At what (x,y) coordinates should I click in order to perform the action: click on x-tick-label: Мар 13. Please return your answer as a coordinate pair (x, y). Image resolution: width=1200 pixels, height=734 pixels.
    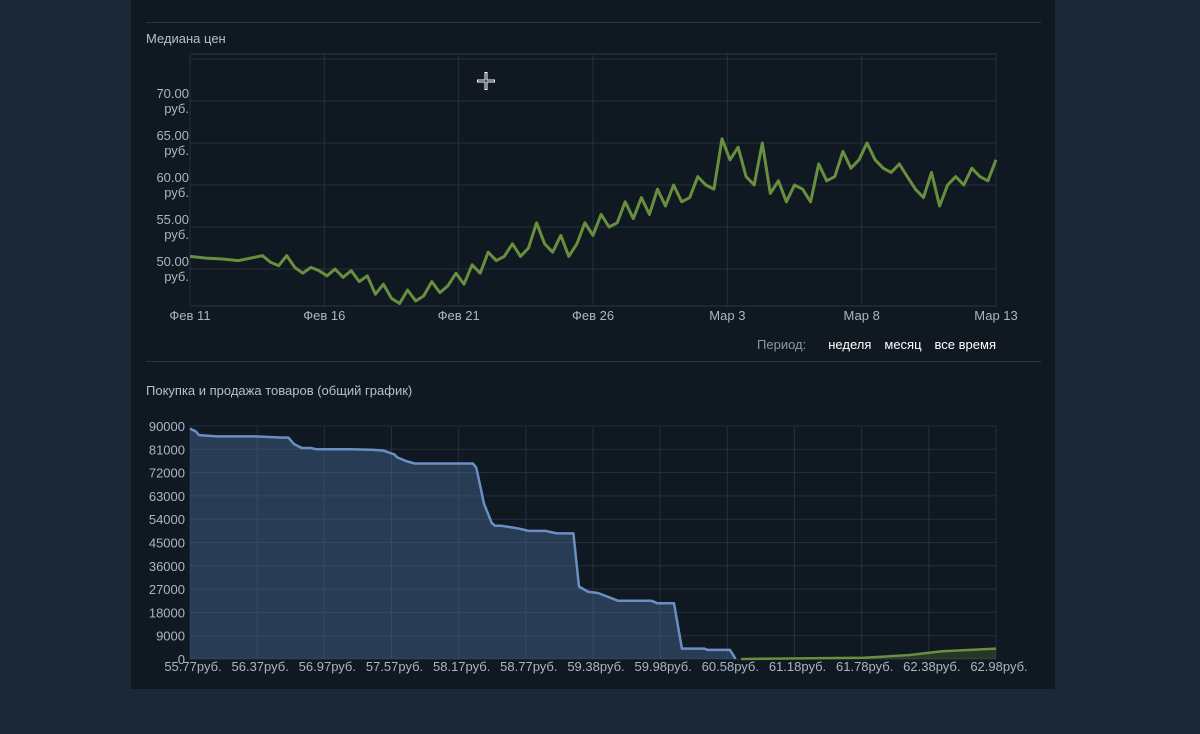
    Looking at the image, I should click on (996, 315).